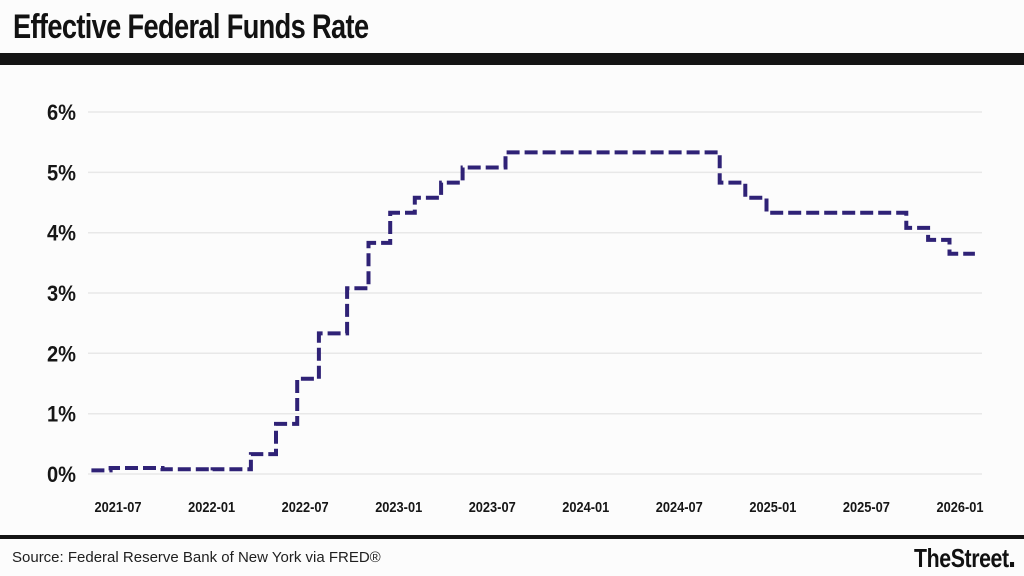 Image resolution: width=1024 pixels, height=576 pixels. What do you see at coordinates (961, 558) in the screenshot?
I see `brand-text: TheStreet` at bounding box center [961, 558].